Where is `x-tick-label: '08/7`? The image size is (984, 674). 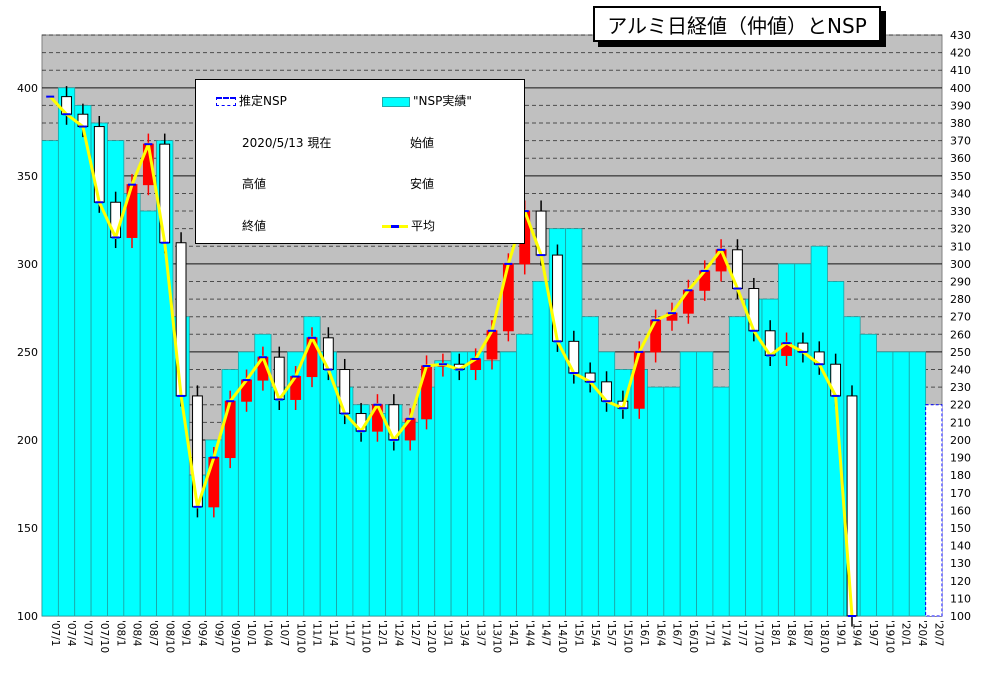 x-tick-label: '08/7 is located at coordinates (153, 633).